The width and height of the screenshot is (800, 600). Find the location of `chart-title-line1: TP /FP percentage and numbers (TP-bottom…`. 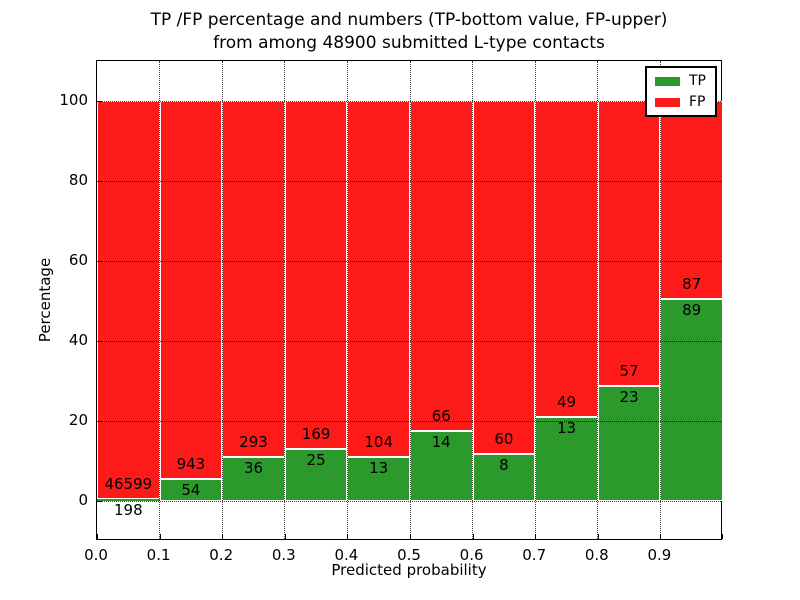

chart-title-line1: TP /FP percentage and numbers (TP-bottom… is located at coordinates (409, 20).